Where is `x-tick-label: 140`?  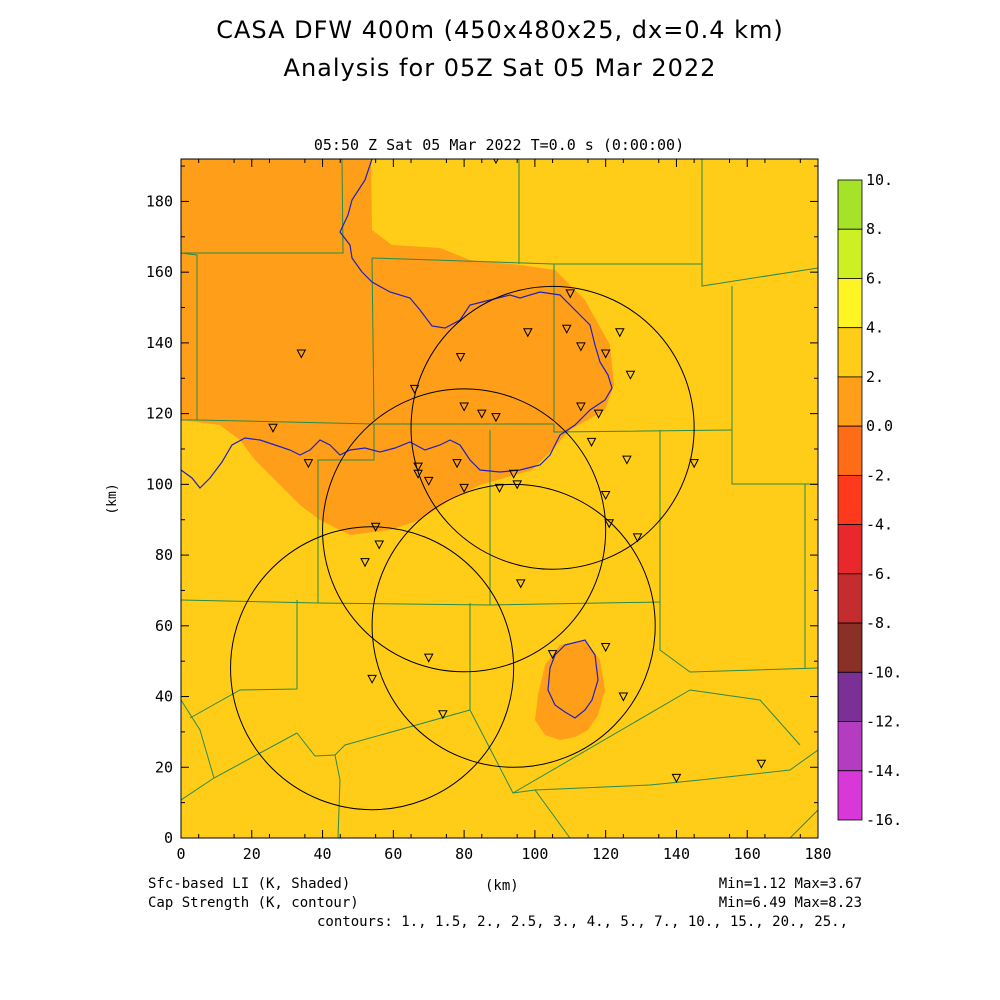
x-tick-label: 140 is located at coordinates (676, 854).